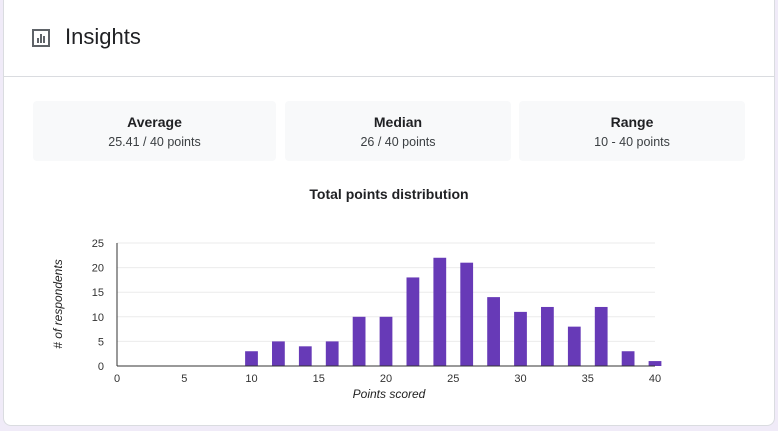 Image resolution: width=778 pixels, height=431 pixels. Describe the element at coordinates (398, 131) in the screenshot. I see `median-stat-card: Median 26 / 40 points` at that location.